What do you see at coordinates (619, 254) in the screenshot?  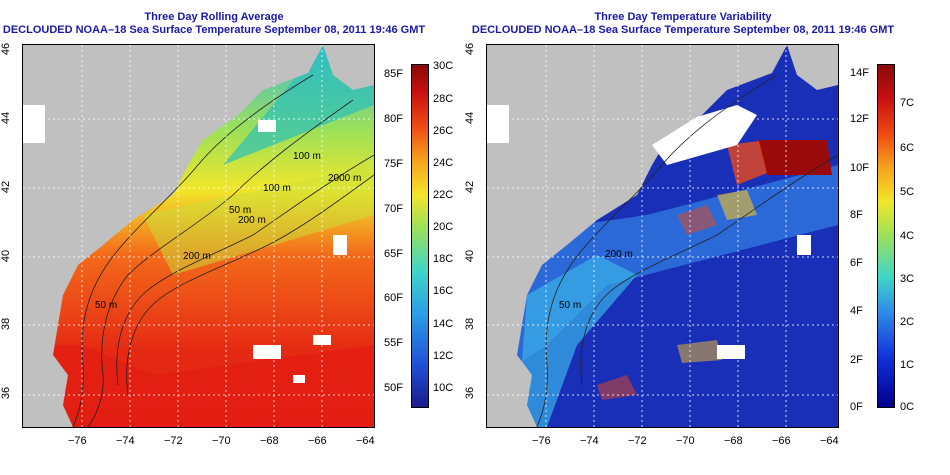 I see `right-contour-label: 200 m` at bounding box center [619, 254].